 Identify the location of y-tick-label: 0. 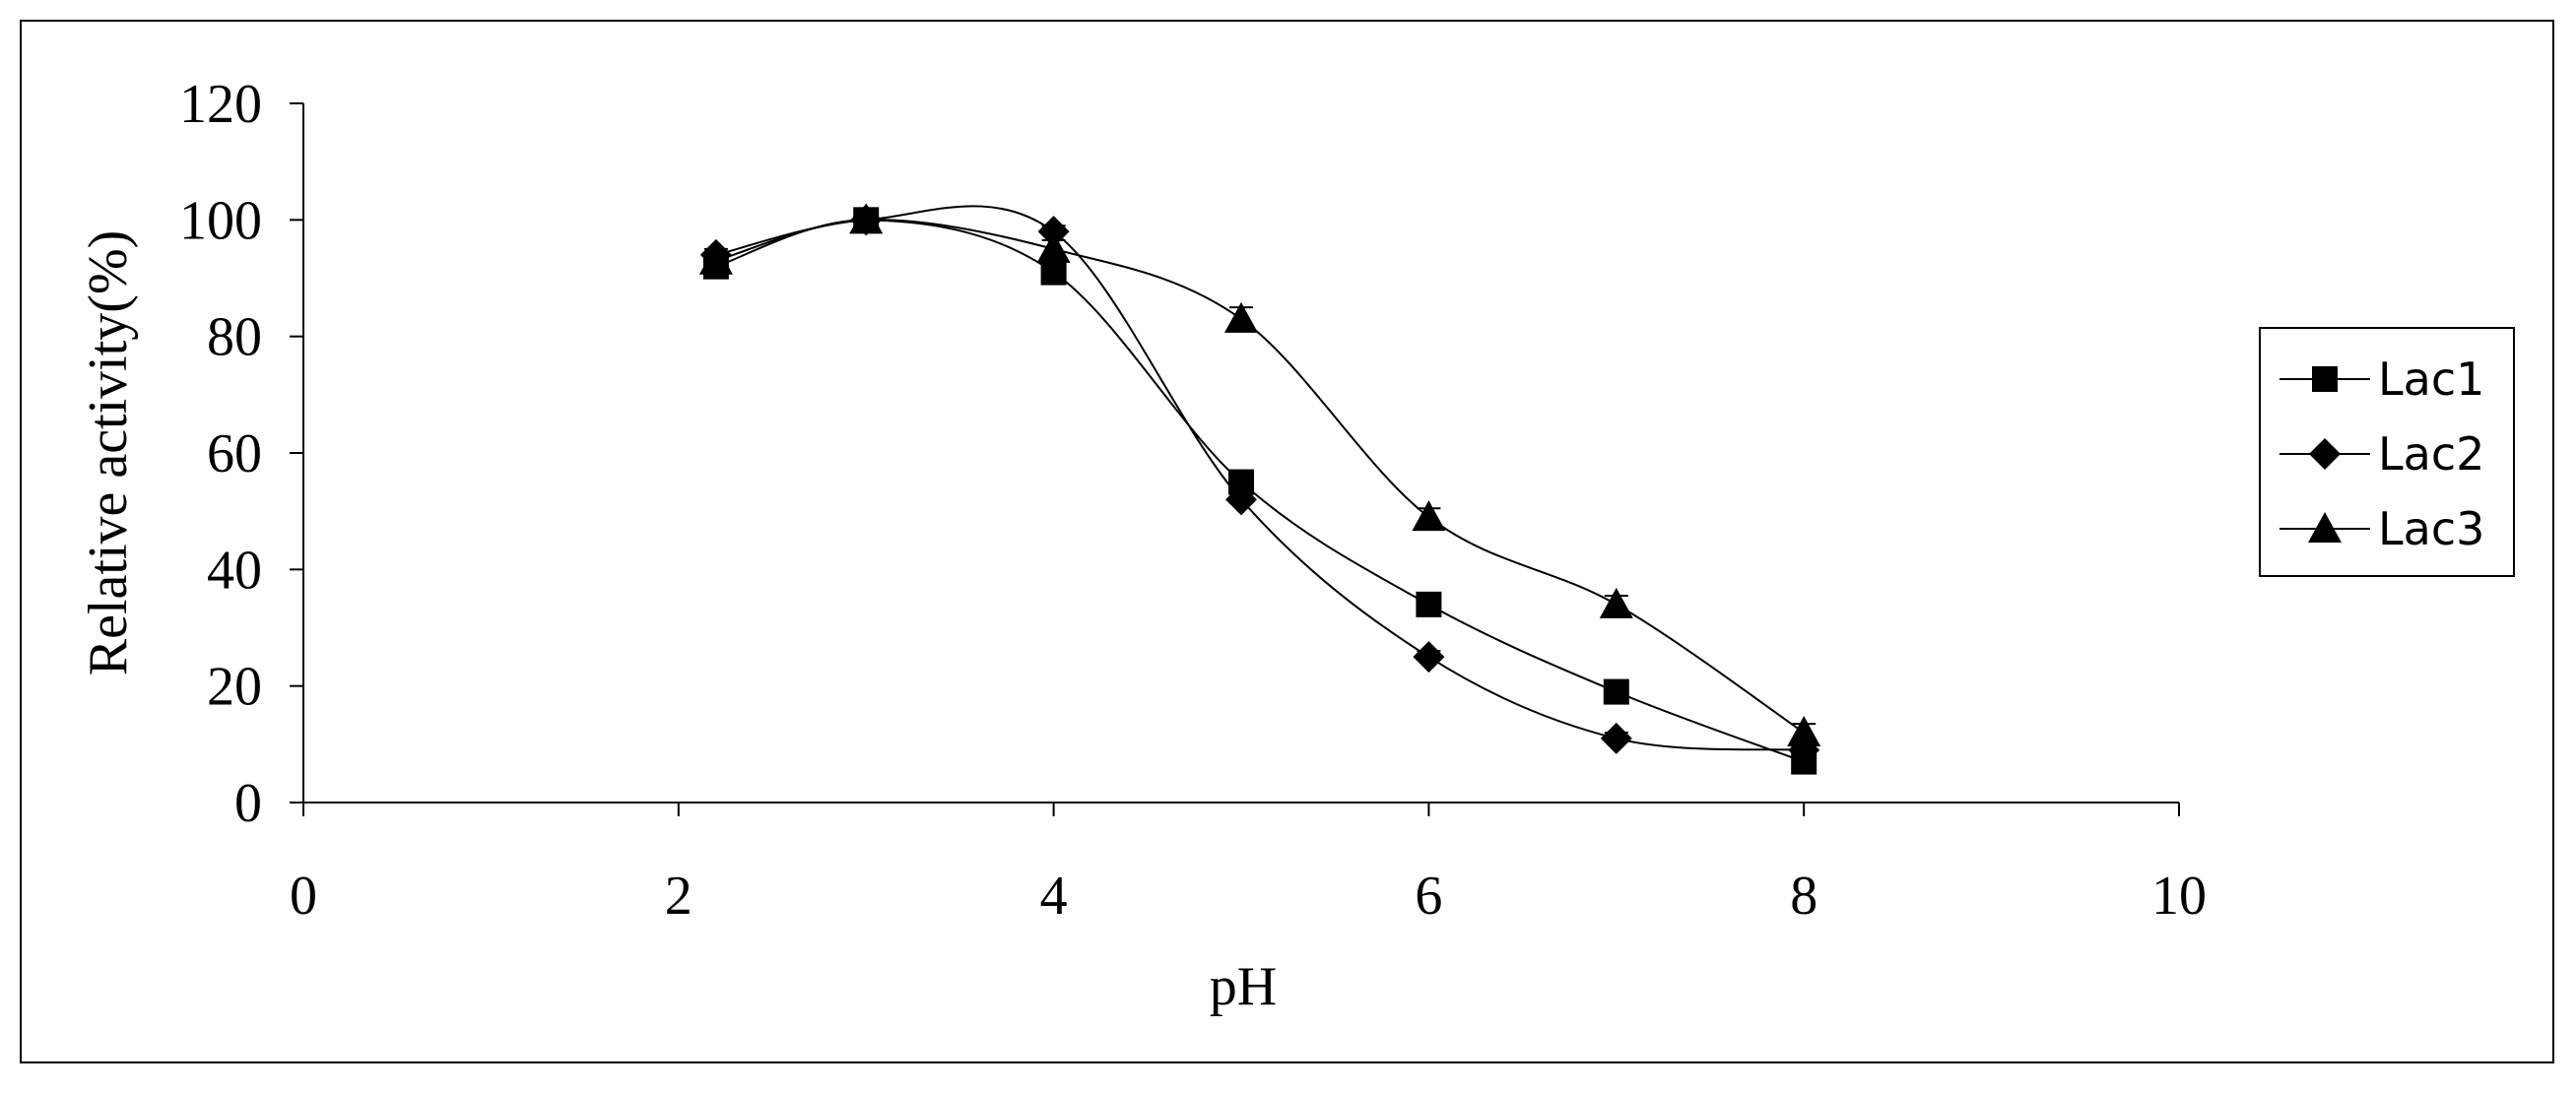
(248, 803).